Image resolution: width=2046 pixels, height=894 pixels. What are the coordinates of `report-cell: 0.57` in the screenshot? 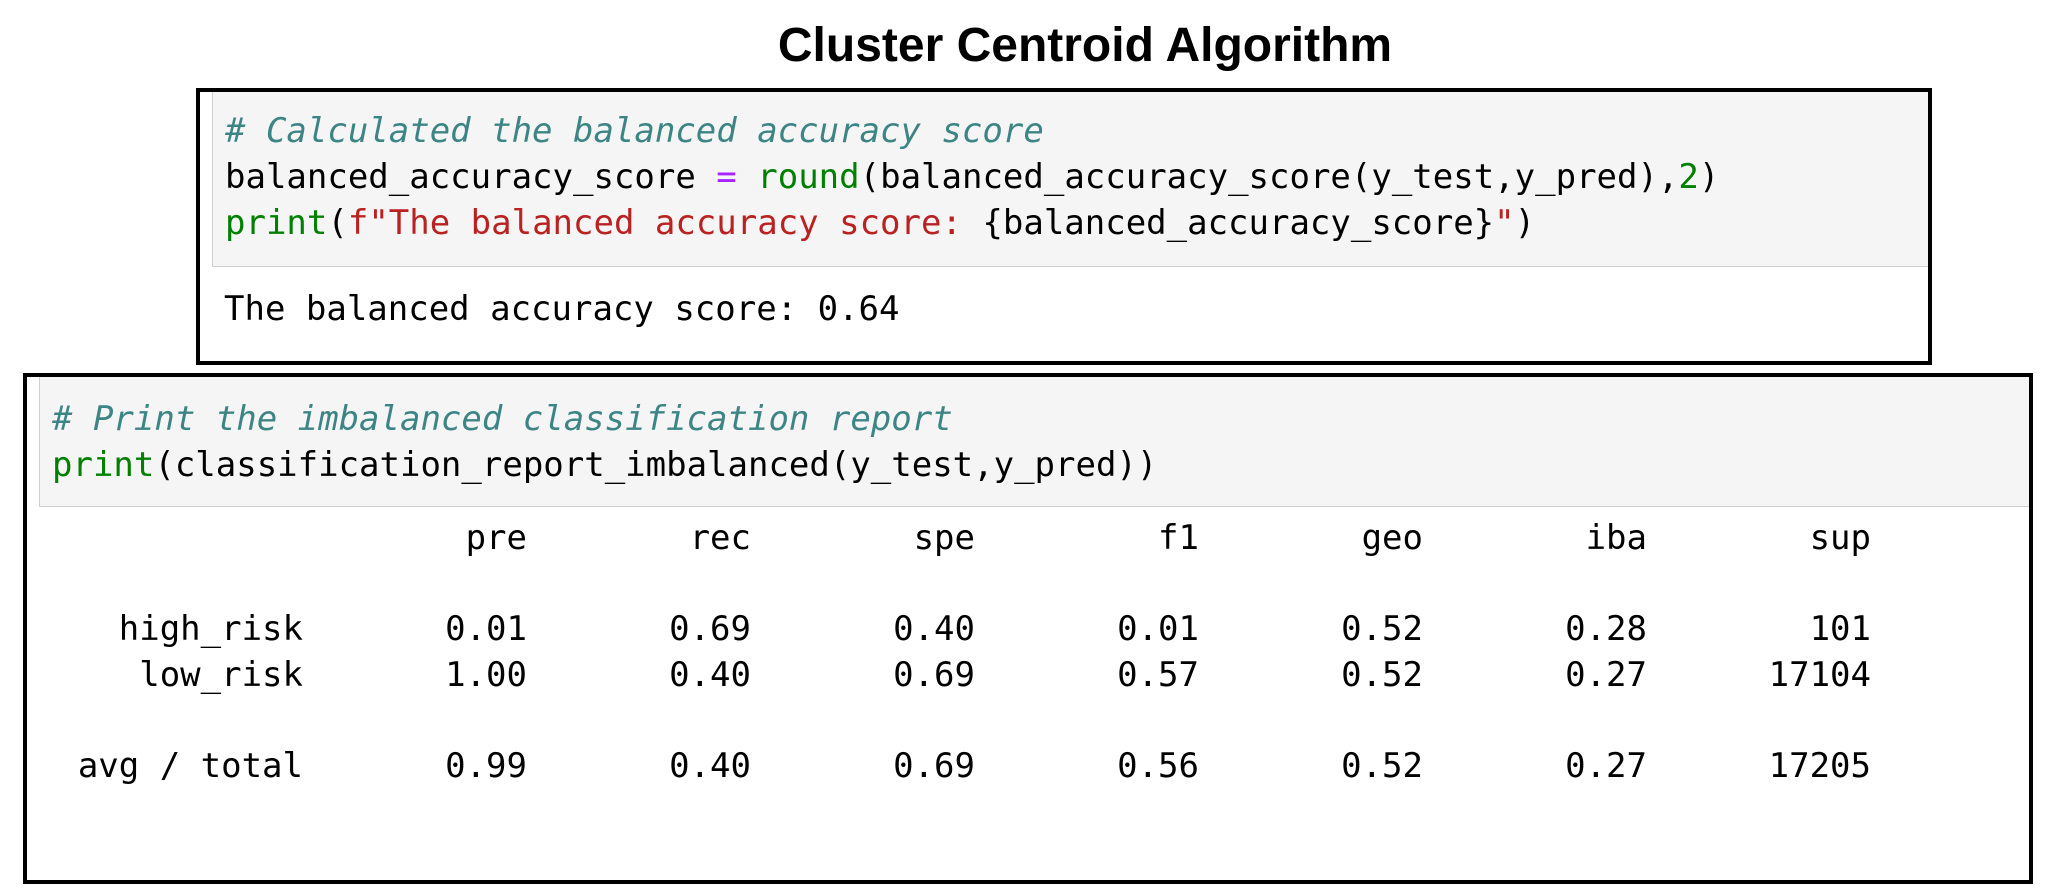 It's located at (1158, 675).